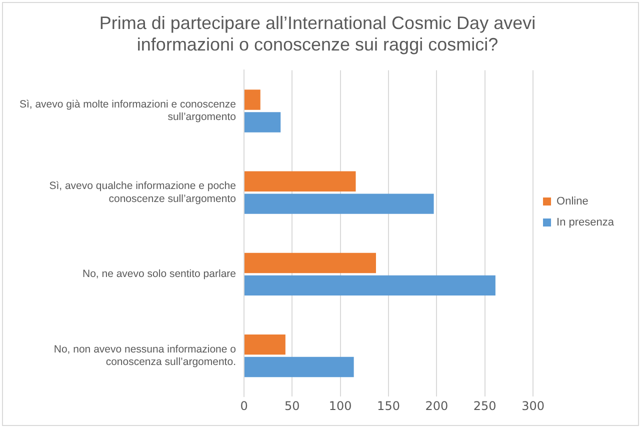 Image resolution: width=641 pixels, height=428 pixels. Describe the element at coordinates (317, 33) in the screenshot. I see `chart-title: Prima di partecipare all’International Cosmic Day avevi informazioni o conoscenze sui raggi cosmici?` at that location.